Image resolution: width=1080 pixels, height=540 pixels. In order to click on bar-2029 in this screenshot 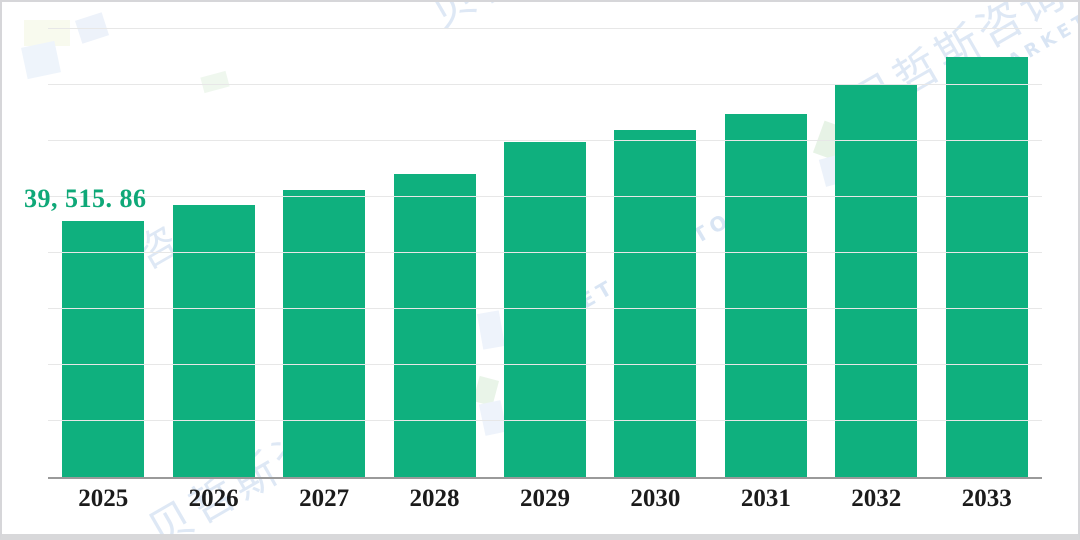, I will do `click(544, 309)`.